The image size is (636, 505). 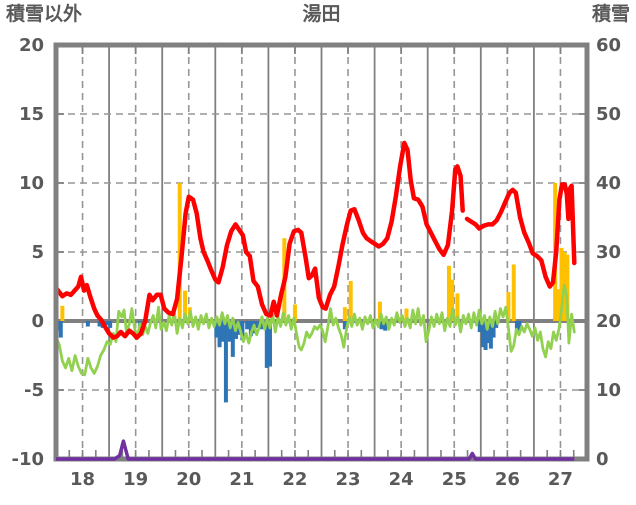 I want to click on right-axis-tick-label: 30, so click(x=608, y=252).